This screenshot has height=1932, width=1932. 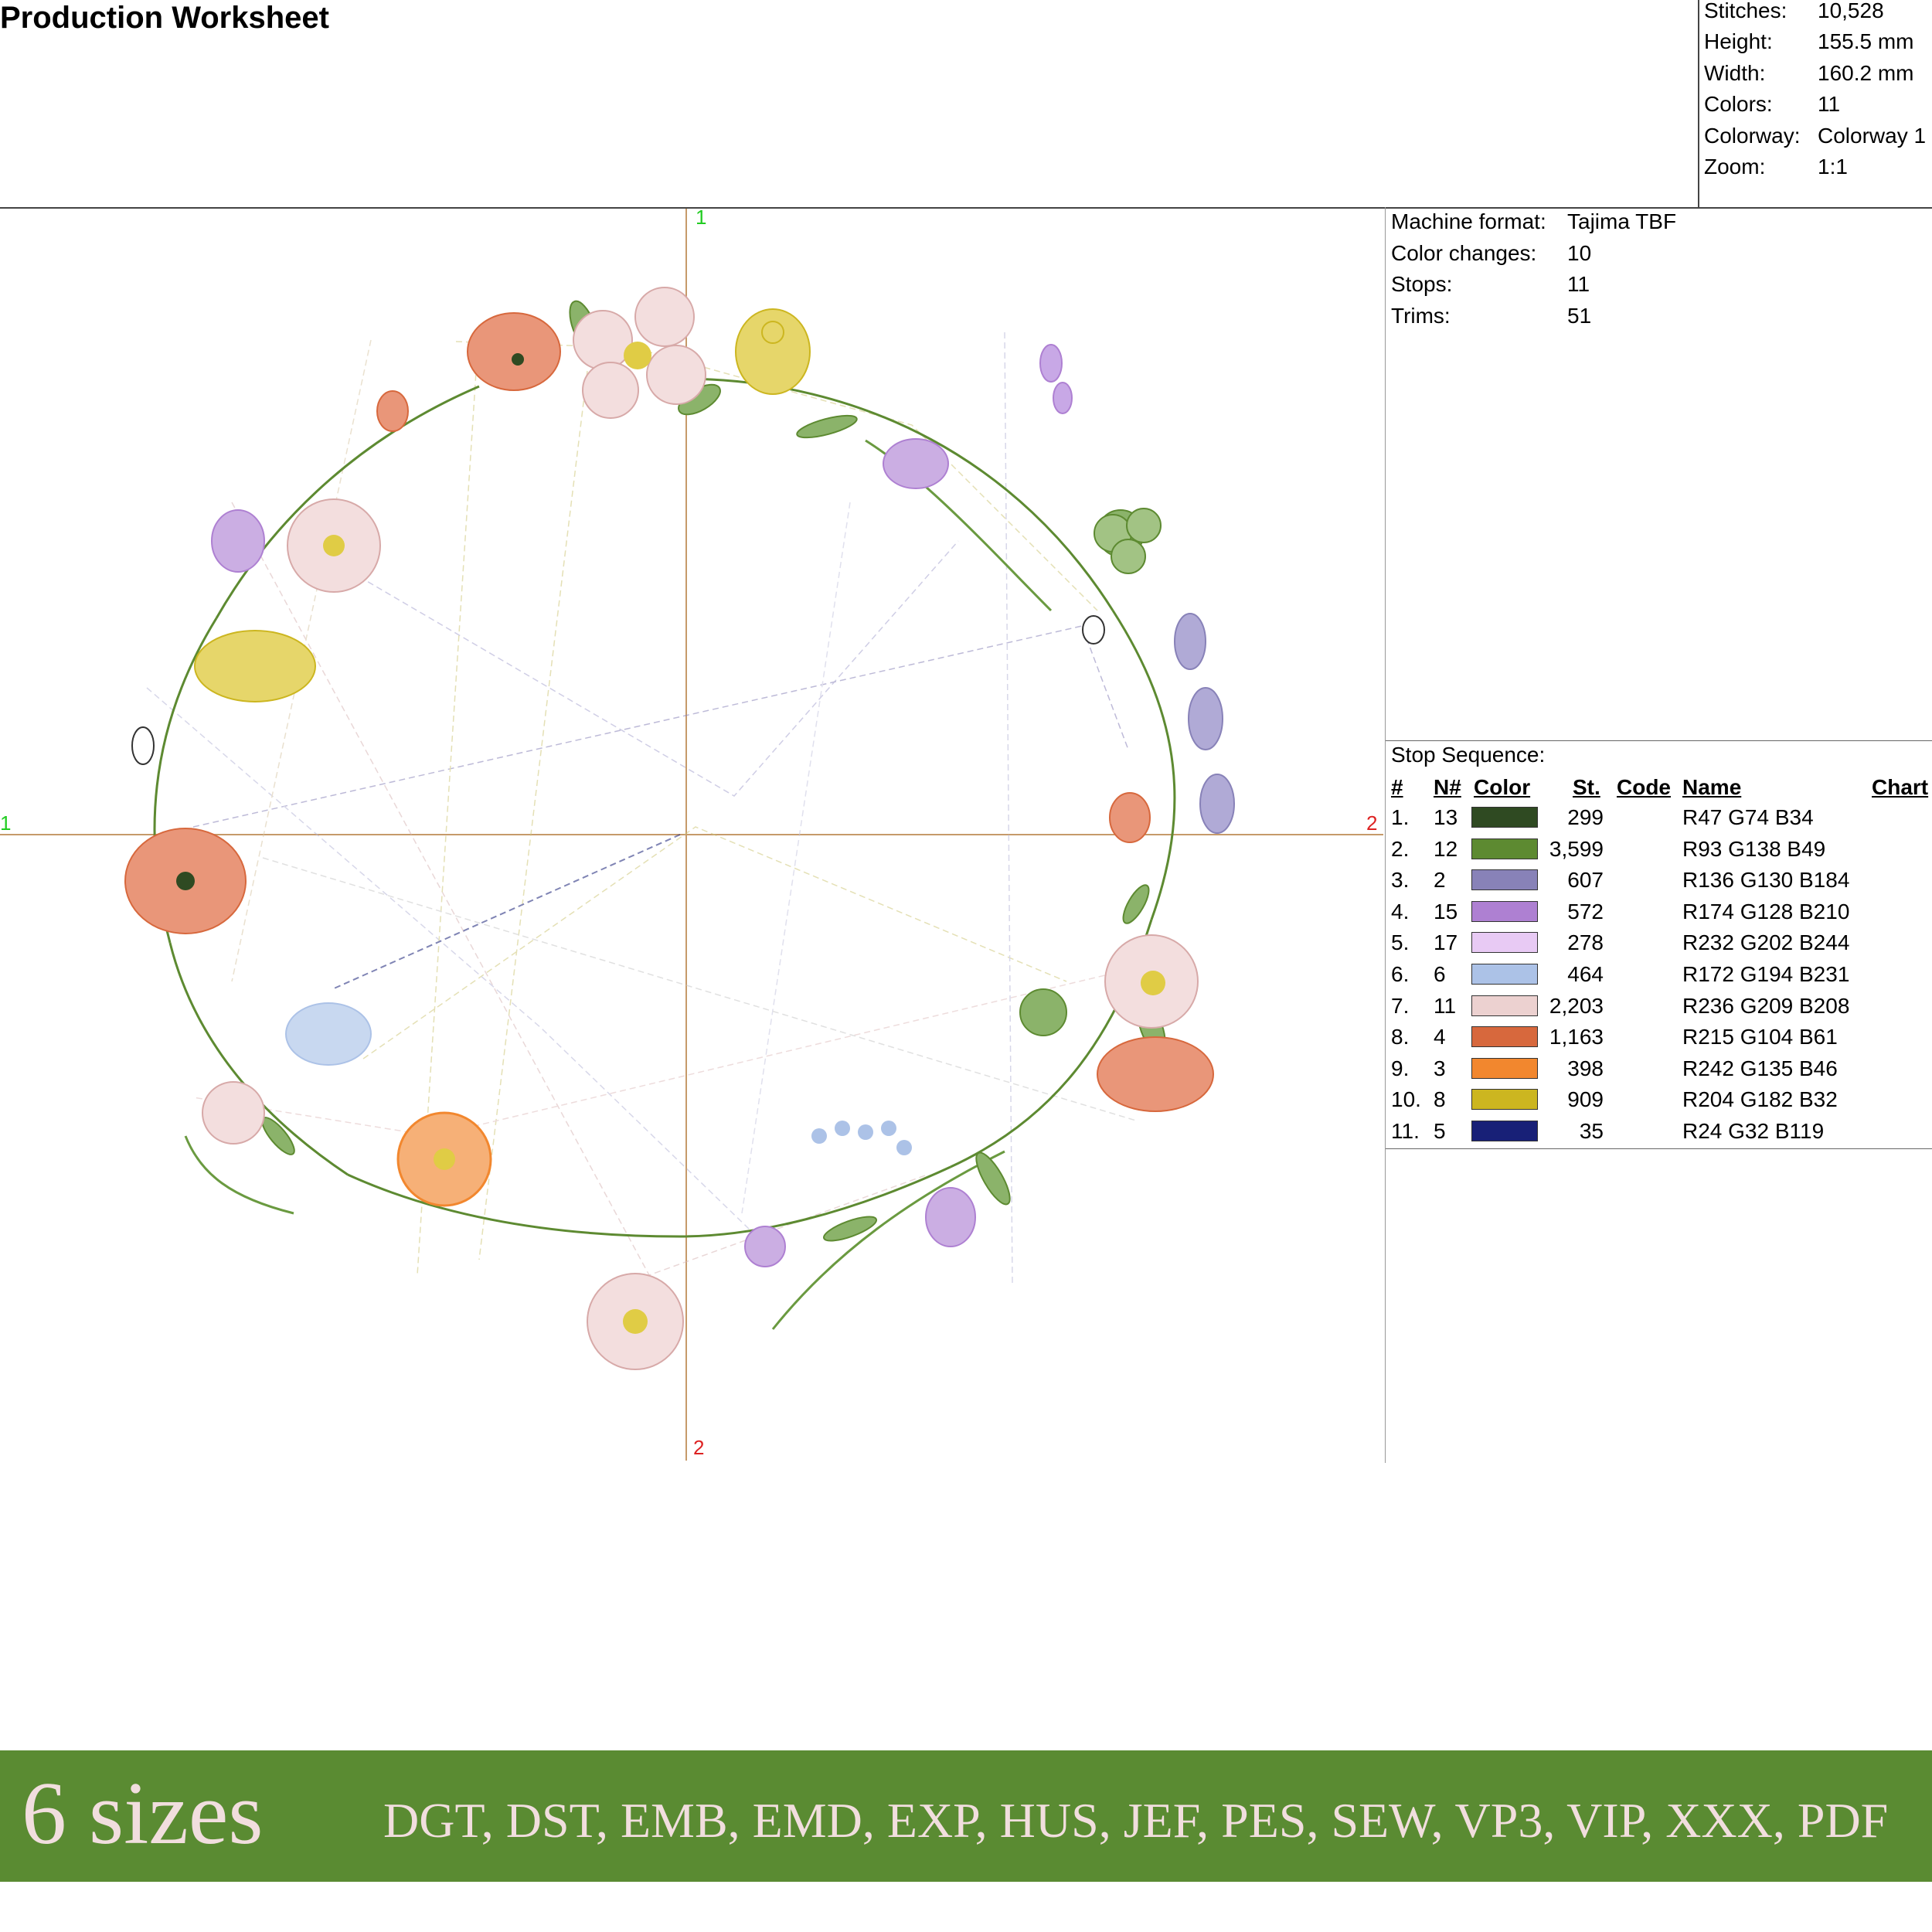 What do you see at coordinates (1622, 221) in the screenshot?
I see `machine-format-value: Tajima TBF` at bounding box center [1622, 221].